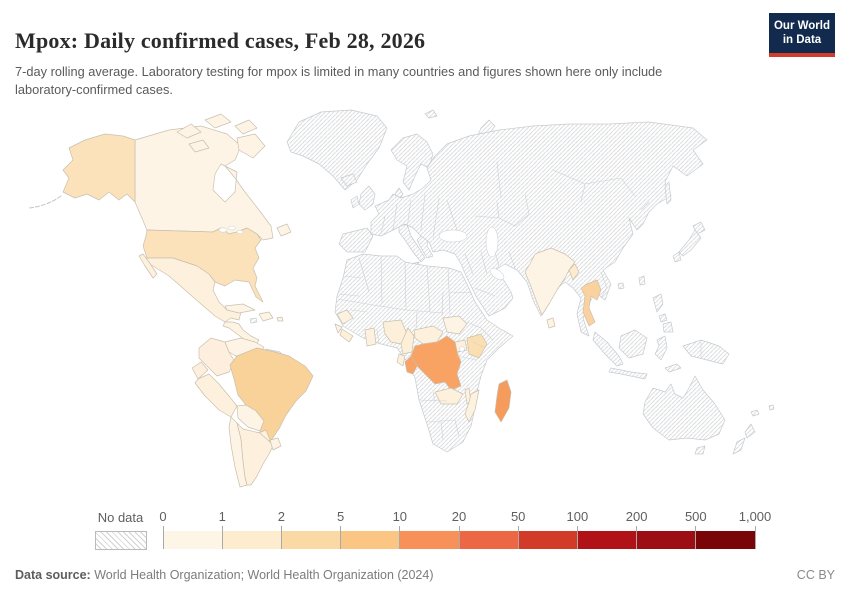  I want to click on license-link: CC BY, so click(815, 575).